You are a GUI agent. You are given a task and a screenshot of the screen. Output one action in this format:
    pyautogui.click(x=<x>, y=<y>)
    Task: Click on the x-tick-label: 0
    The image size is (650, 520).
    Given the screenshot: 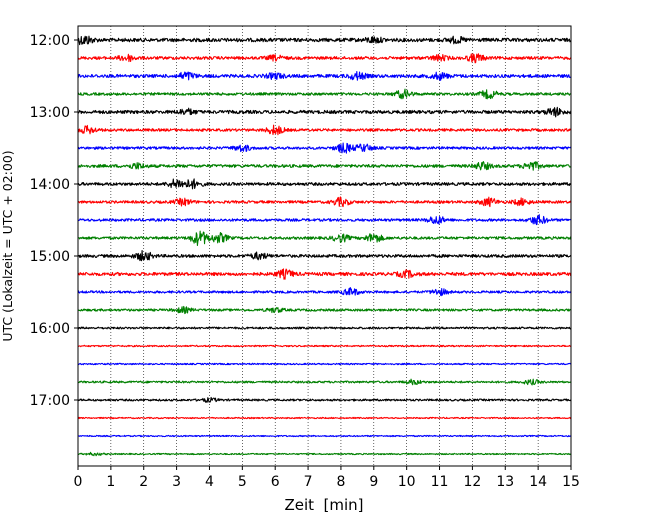 What is the action you would take?
    pyautogui.click(x=78, y=482)
    